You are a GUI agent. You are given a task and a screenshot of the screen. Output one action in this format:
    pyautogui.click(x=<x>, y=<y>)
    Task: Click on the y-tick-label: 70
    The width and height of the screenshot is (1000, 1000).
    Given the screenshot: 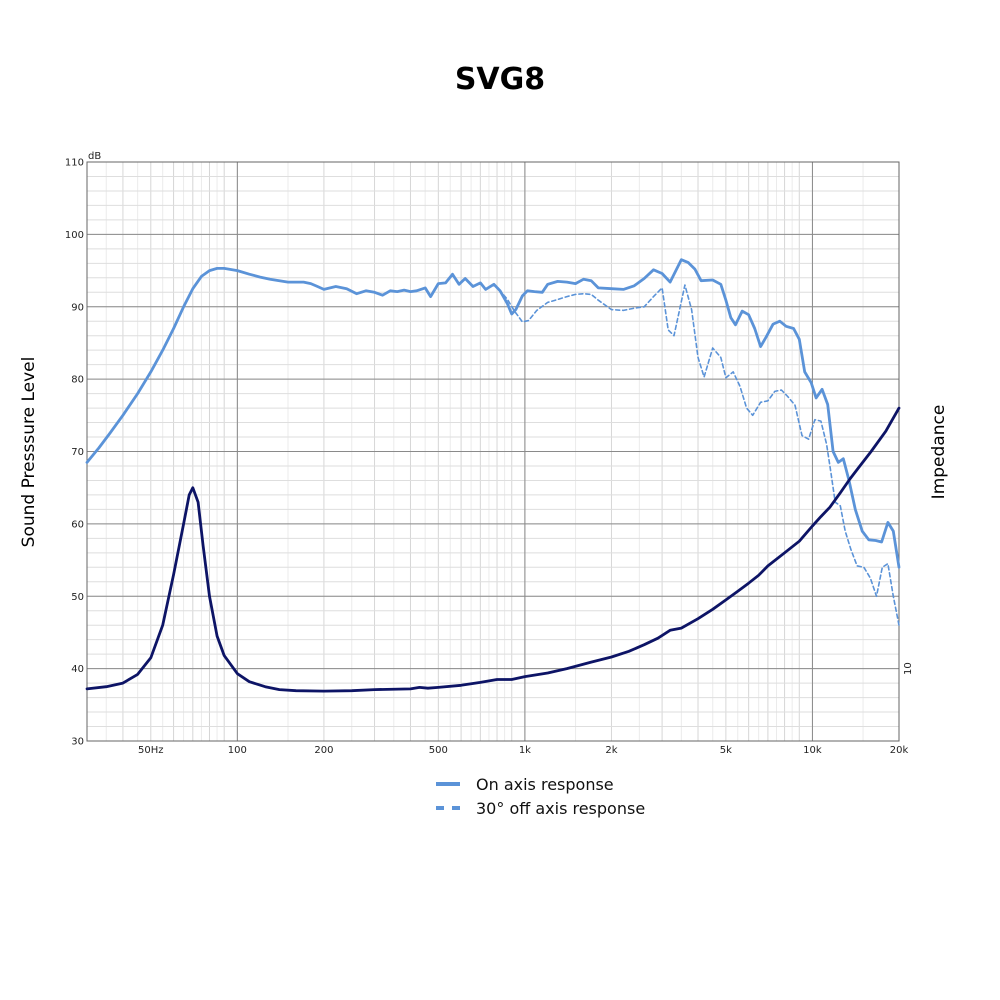 What is the action you would take?
    pyautogui.click(x=77, y=452)
    